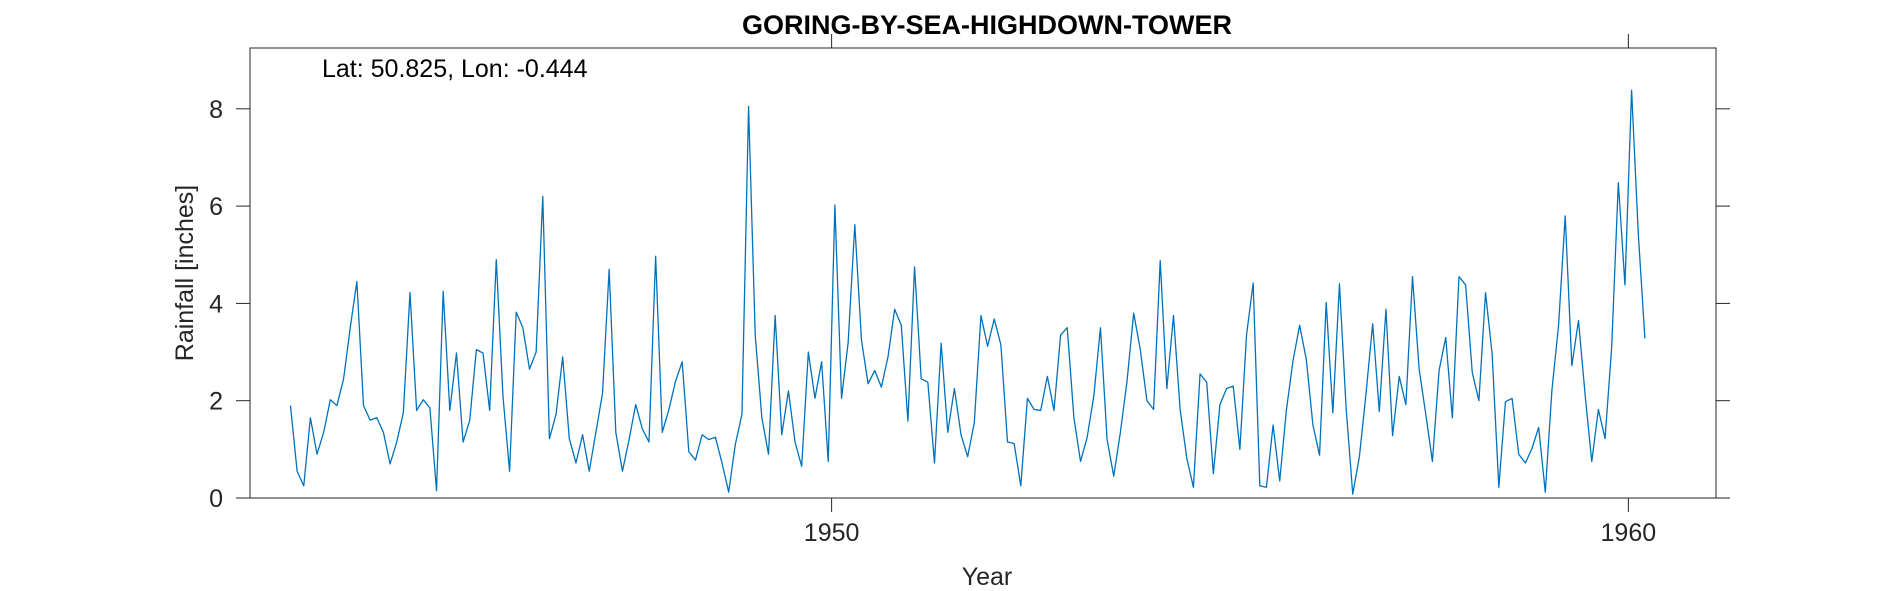  Describe the element at coordinates (832, 533) in the screenshot. I see `x-tick-label: 1950` at that location.